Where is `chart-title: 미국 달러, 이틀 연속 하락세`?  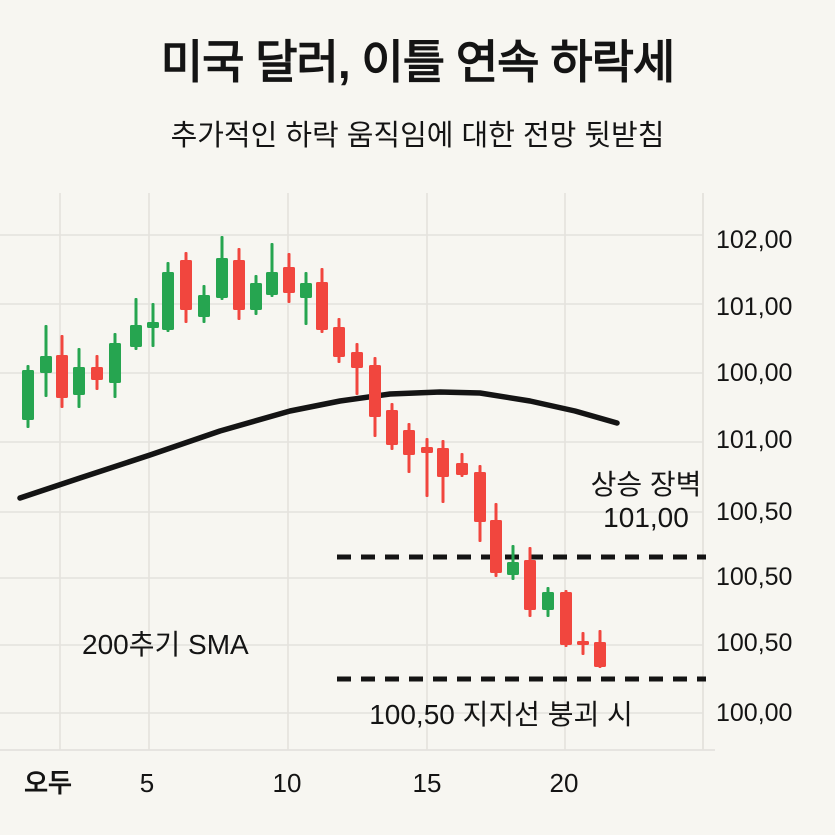 chart-title: 미국 달러, 이틀 연속 하락세 is located at coordinates (417, 62).